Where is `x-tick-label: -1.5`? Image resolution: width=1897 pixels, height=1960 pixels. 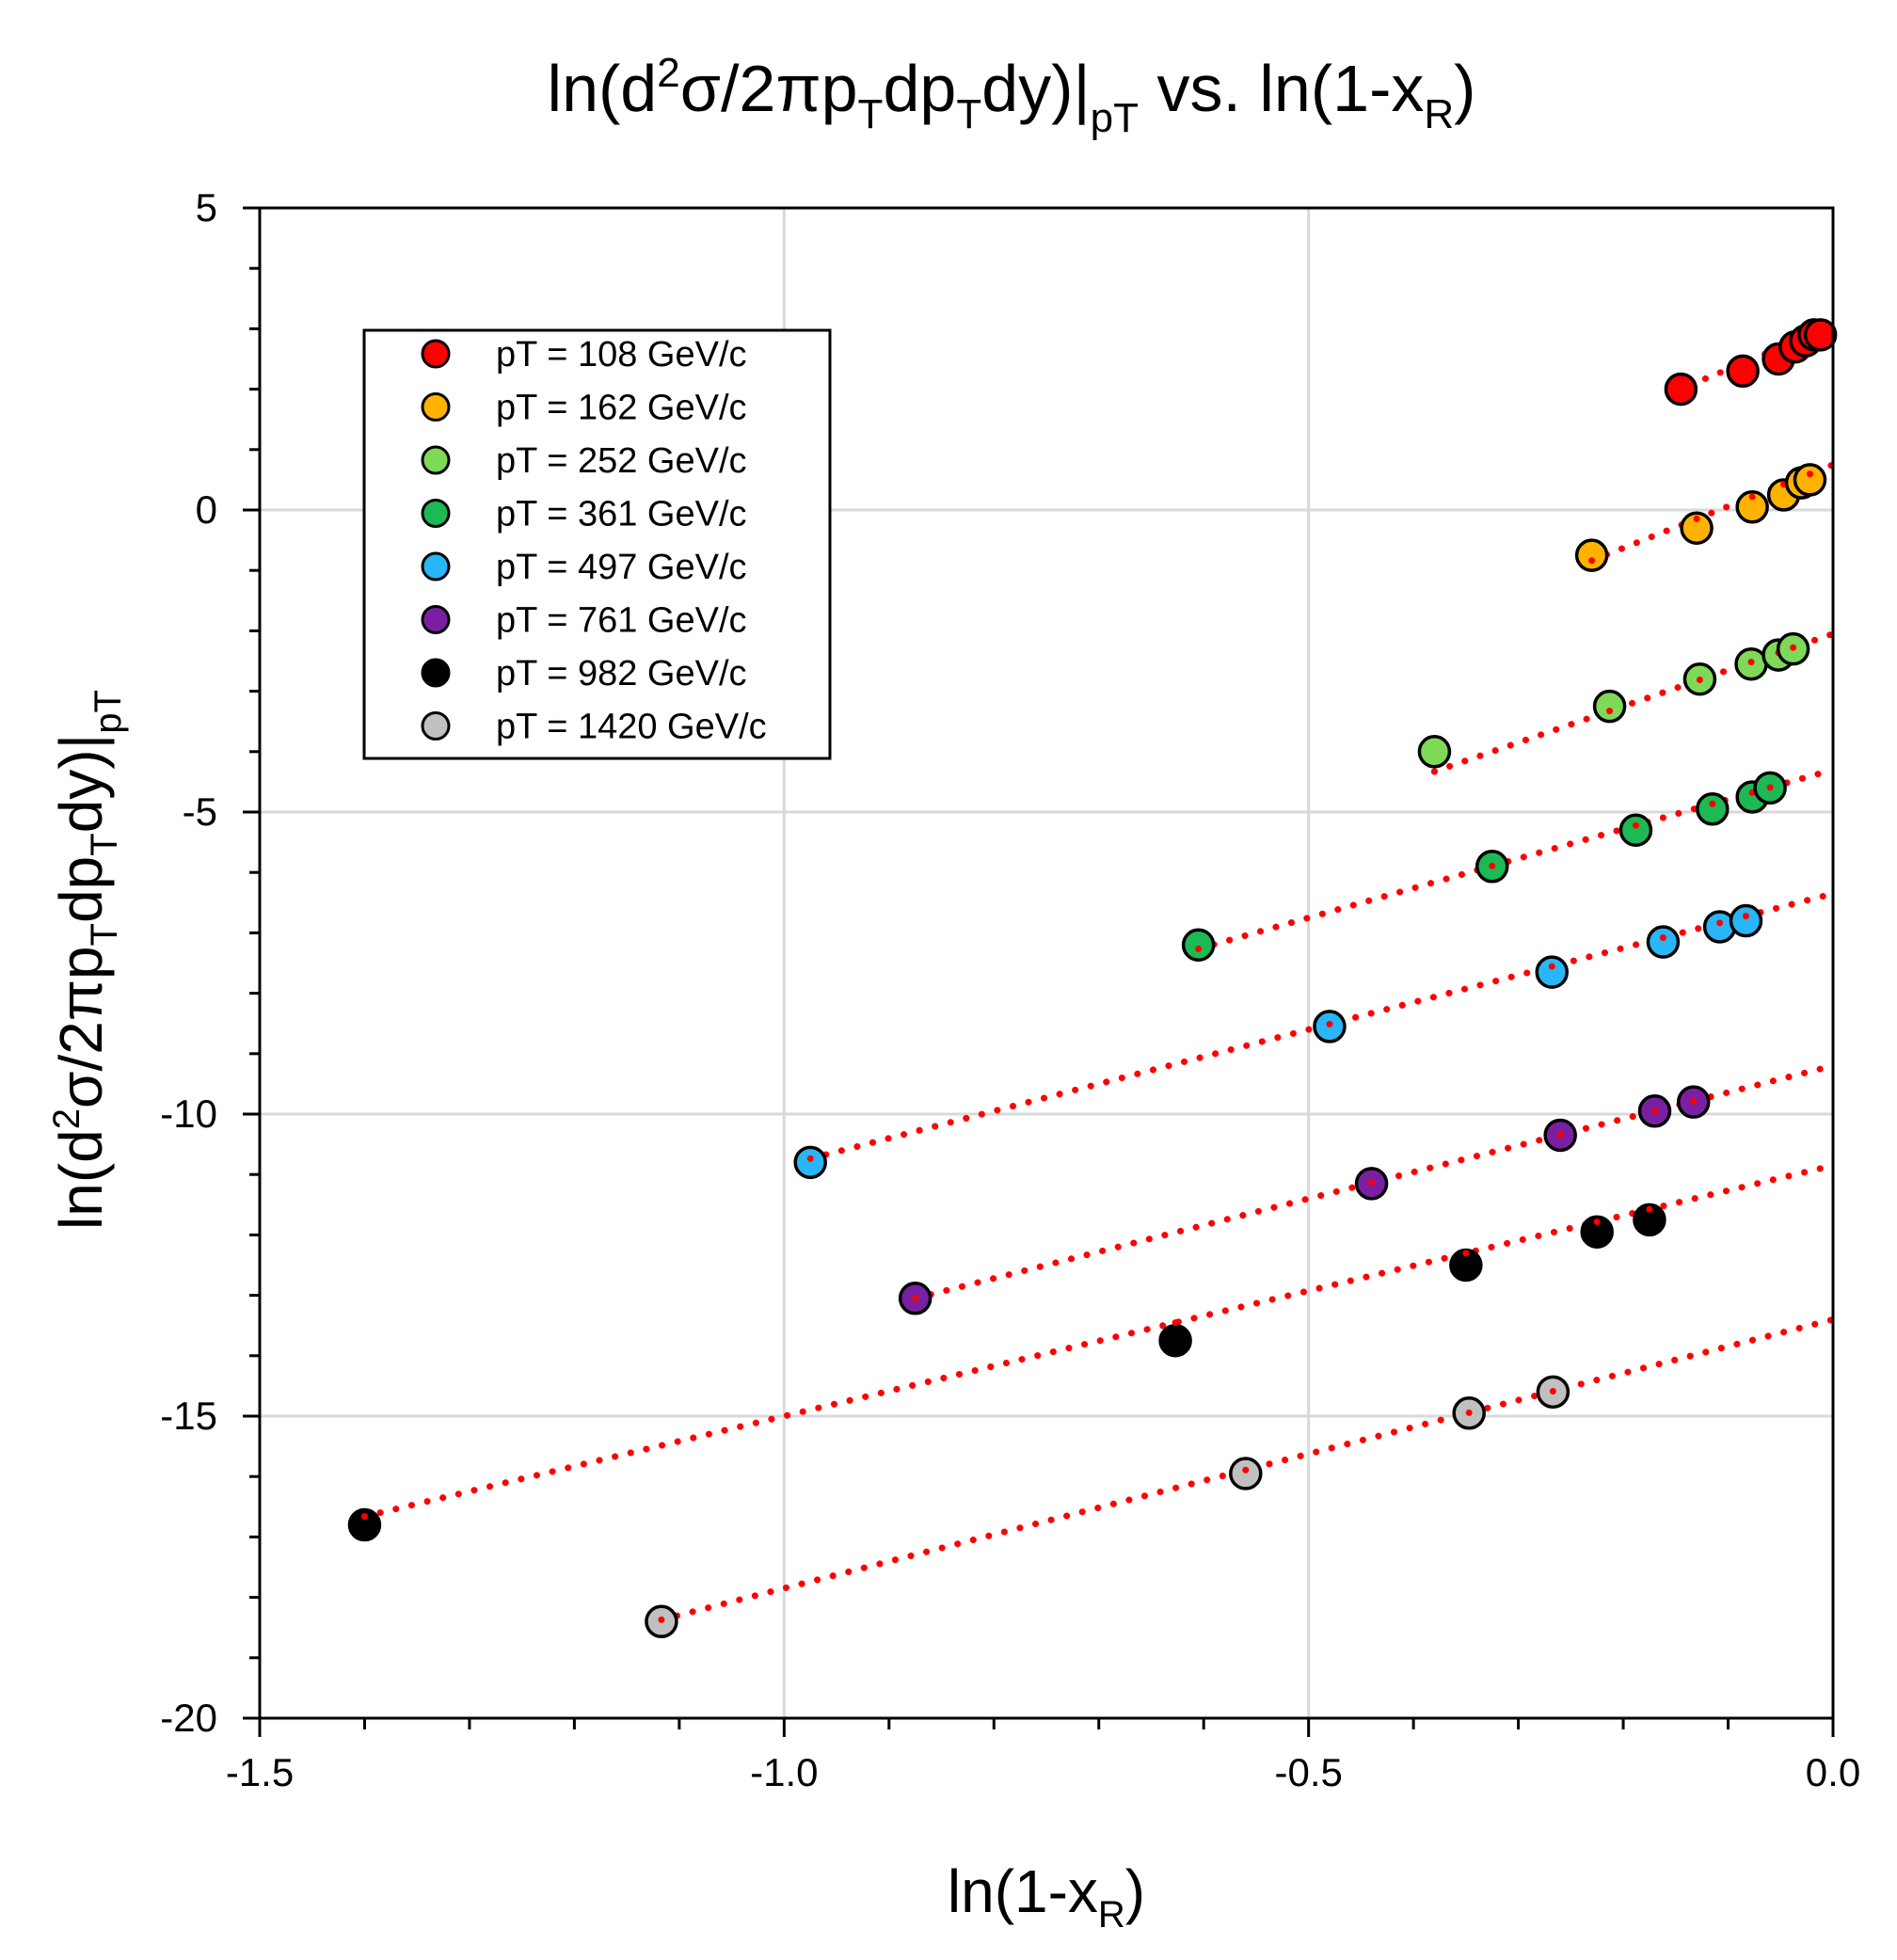
x-tick-label: -1.5 is located at coordinates (260, 1772).